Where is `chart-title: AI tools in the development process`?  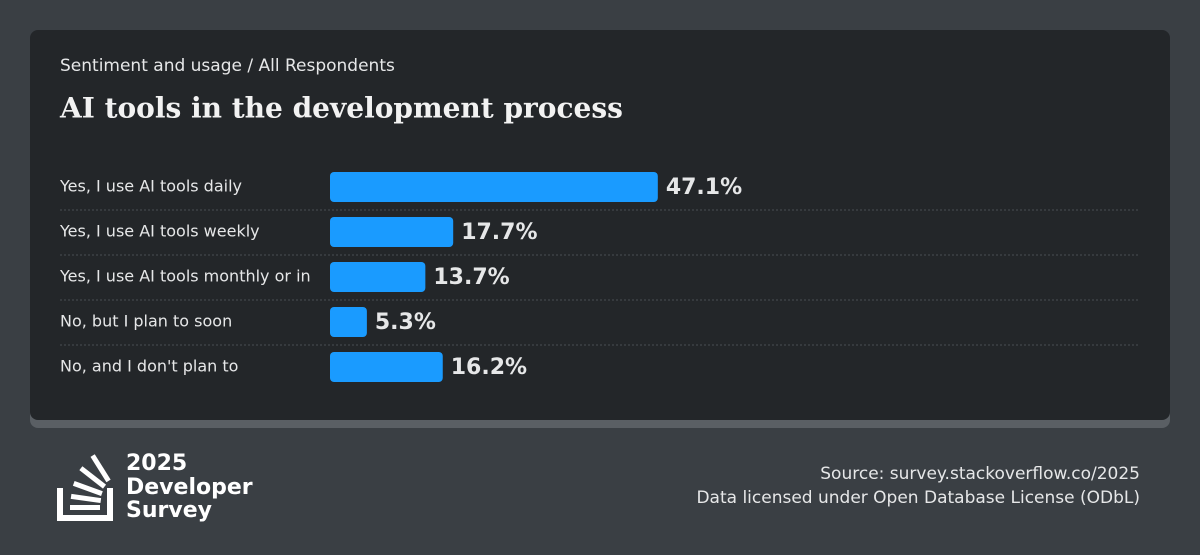
chart-title: AI tools in the development process is located at coordinates (341, 108).